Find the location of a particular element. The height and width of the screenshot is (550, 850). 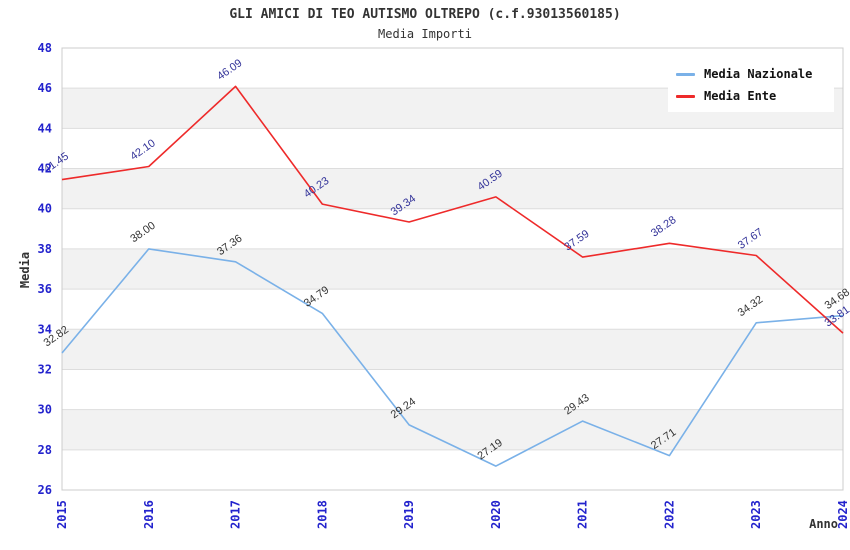

x-tick-label: 2018 is located at coordinates (322, 514).